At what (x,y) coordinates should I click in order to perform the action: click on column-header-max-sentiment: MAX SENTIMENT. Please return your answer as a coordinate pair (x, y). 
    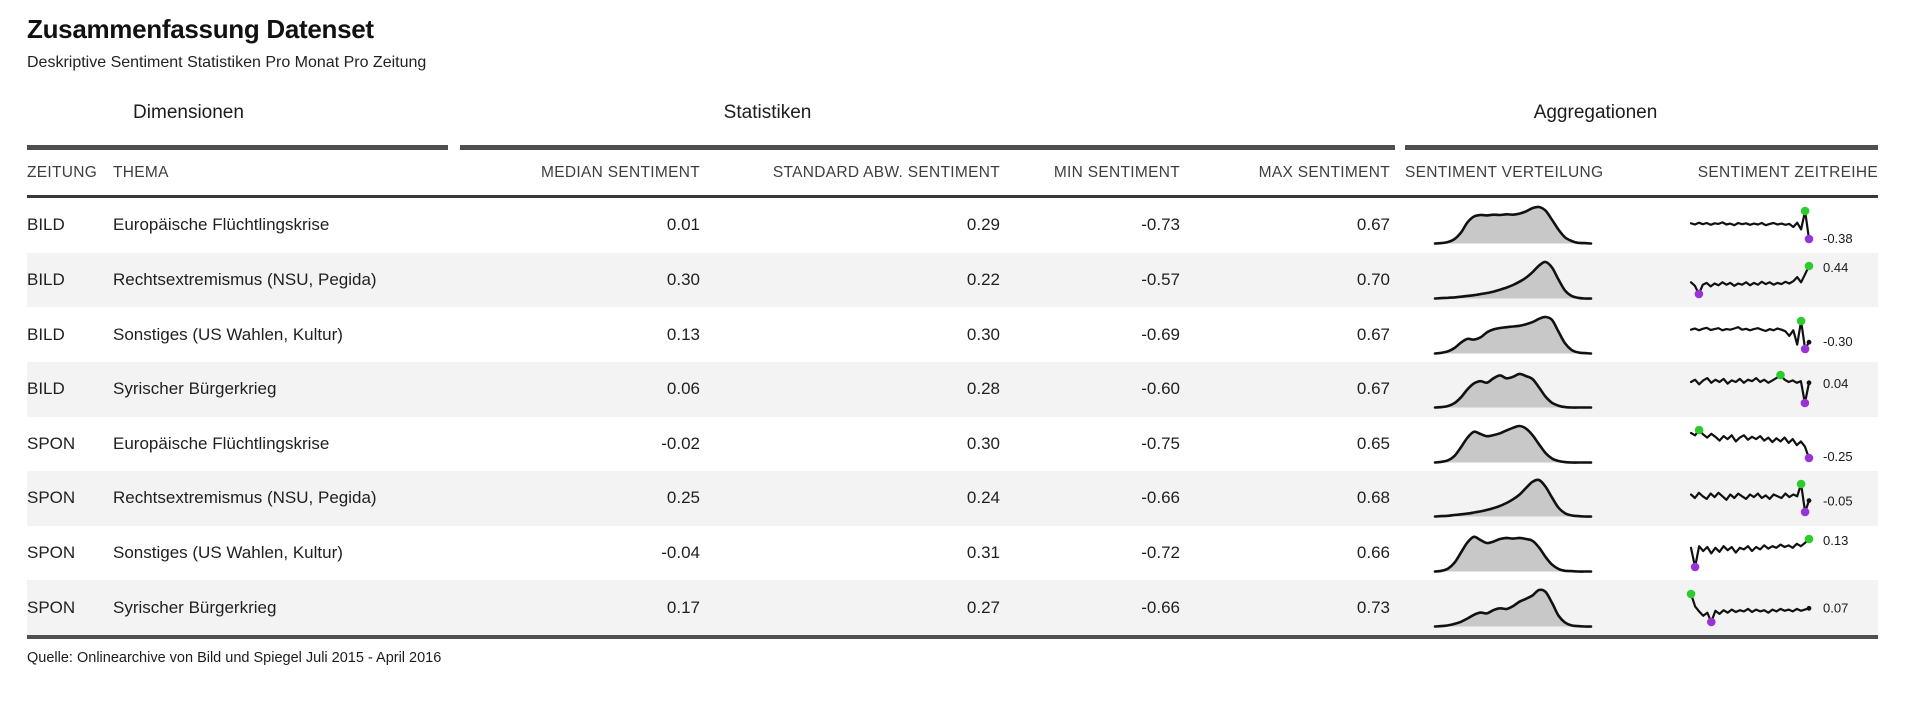
    Looking at the image, I should click on (1324, 172).